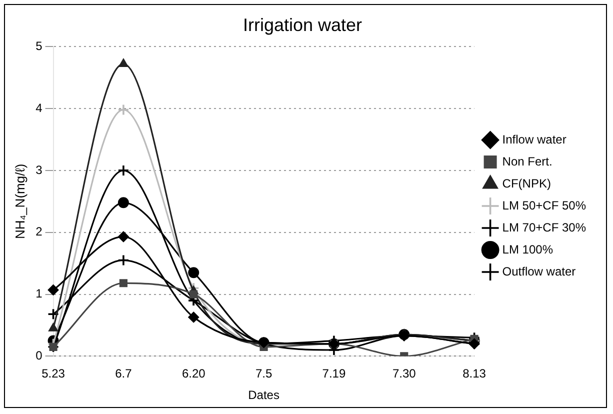 The width and height of the screenshot is (613, 414). Describe the element at coordinates (544, 227) in the screenshot. I see `legend-label: LM 70+CF 30%` at that location.